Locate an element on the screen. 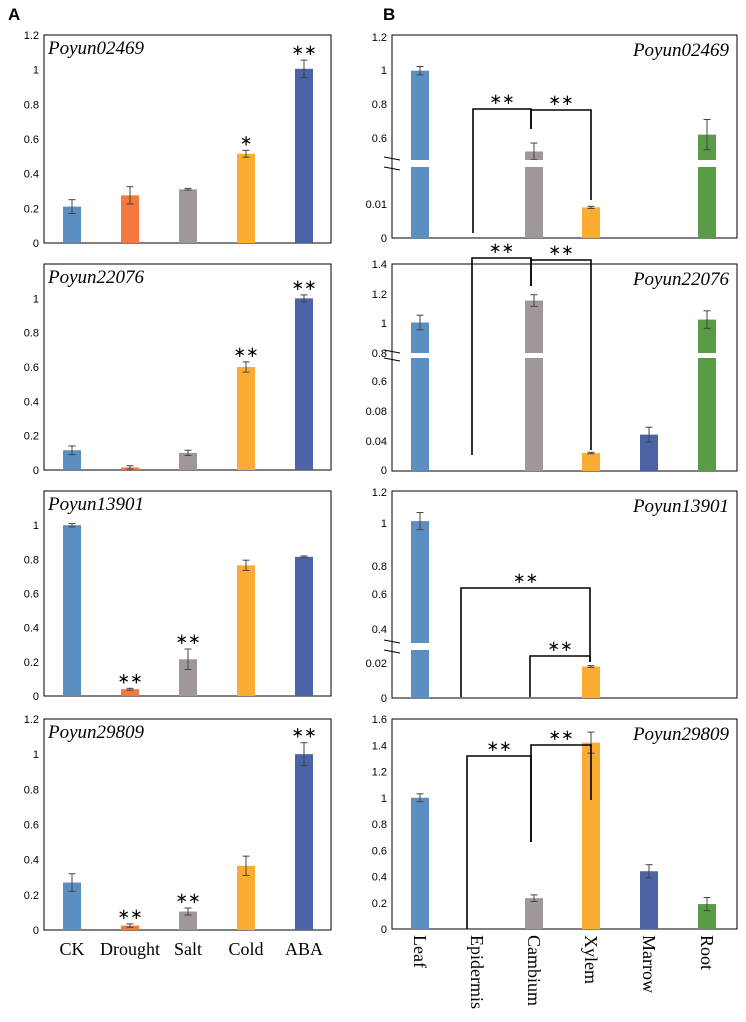 The width and height of the screenshot is (746, 1022). y-tick-label: 0.02 is located at coordinates (376, 664).